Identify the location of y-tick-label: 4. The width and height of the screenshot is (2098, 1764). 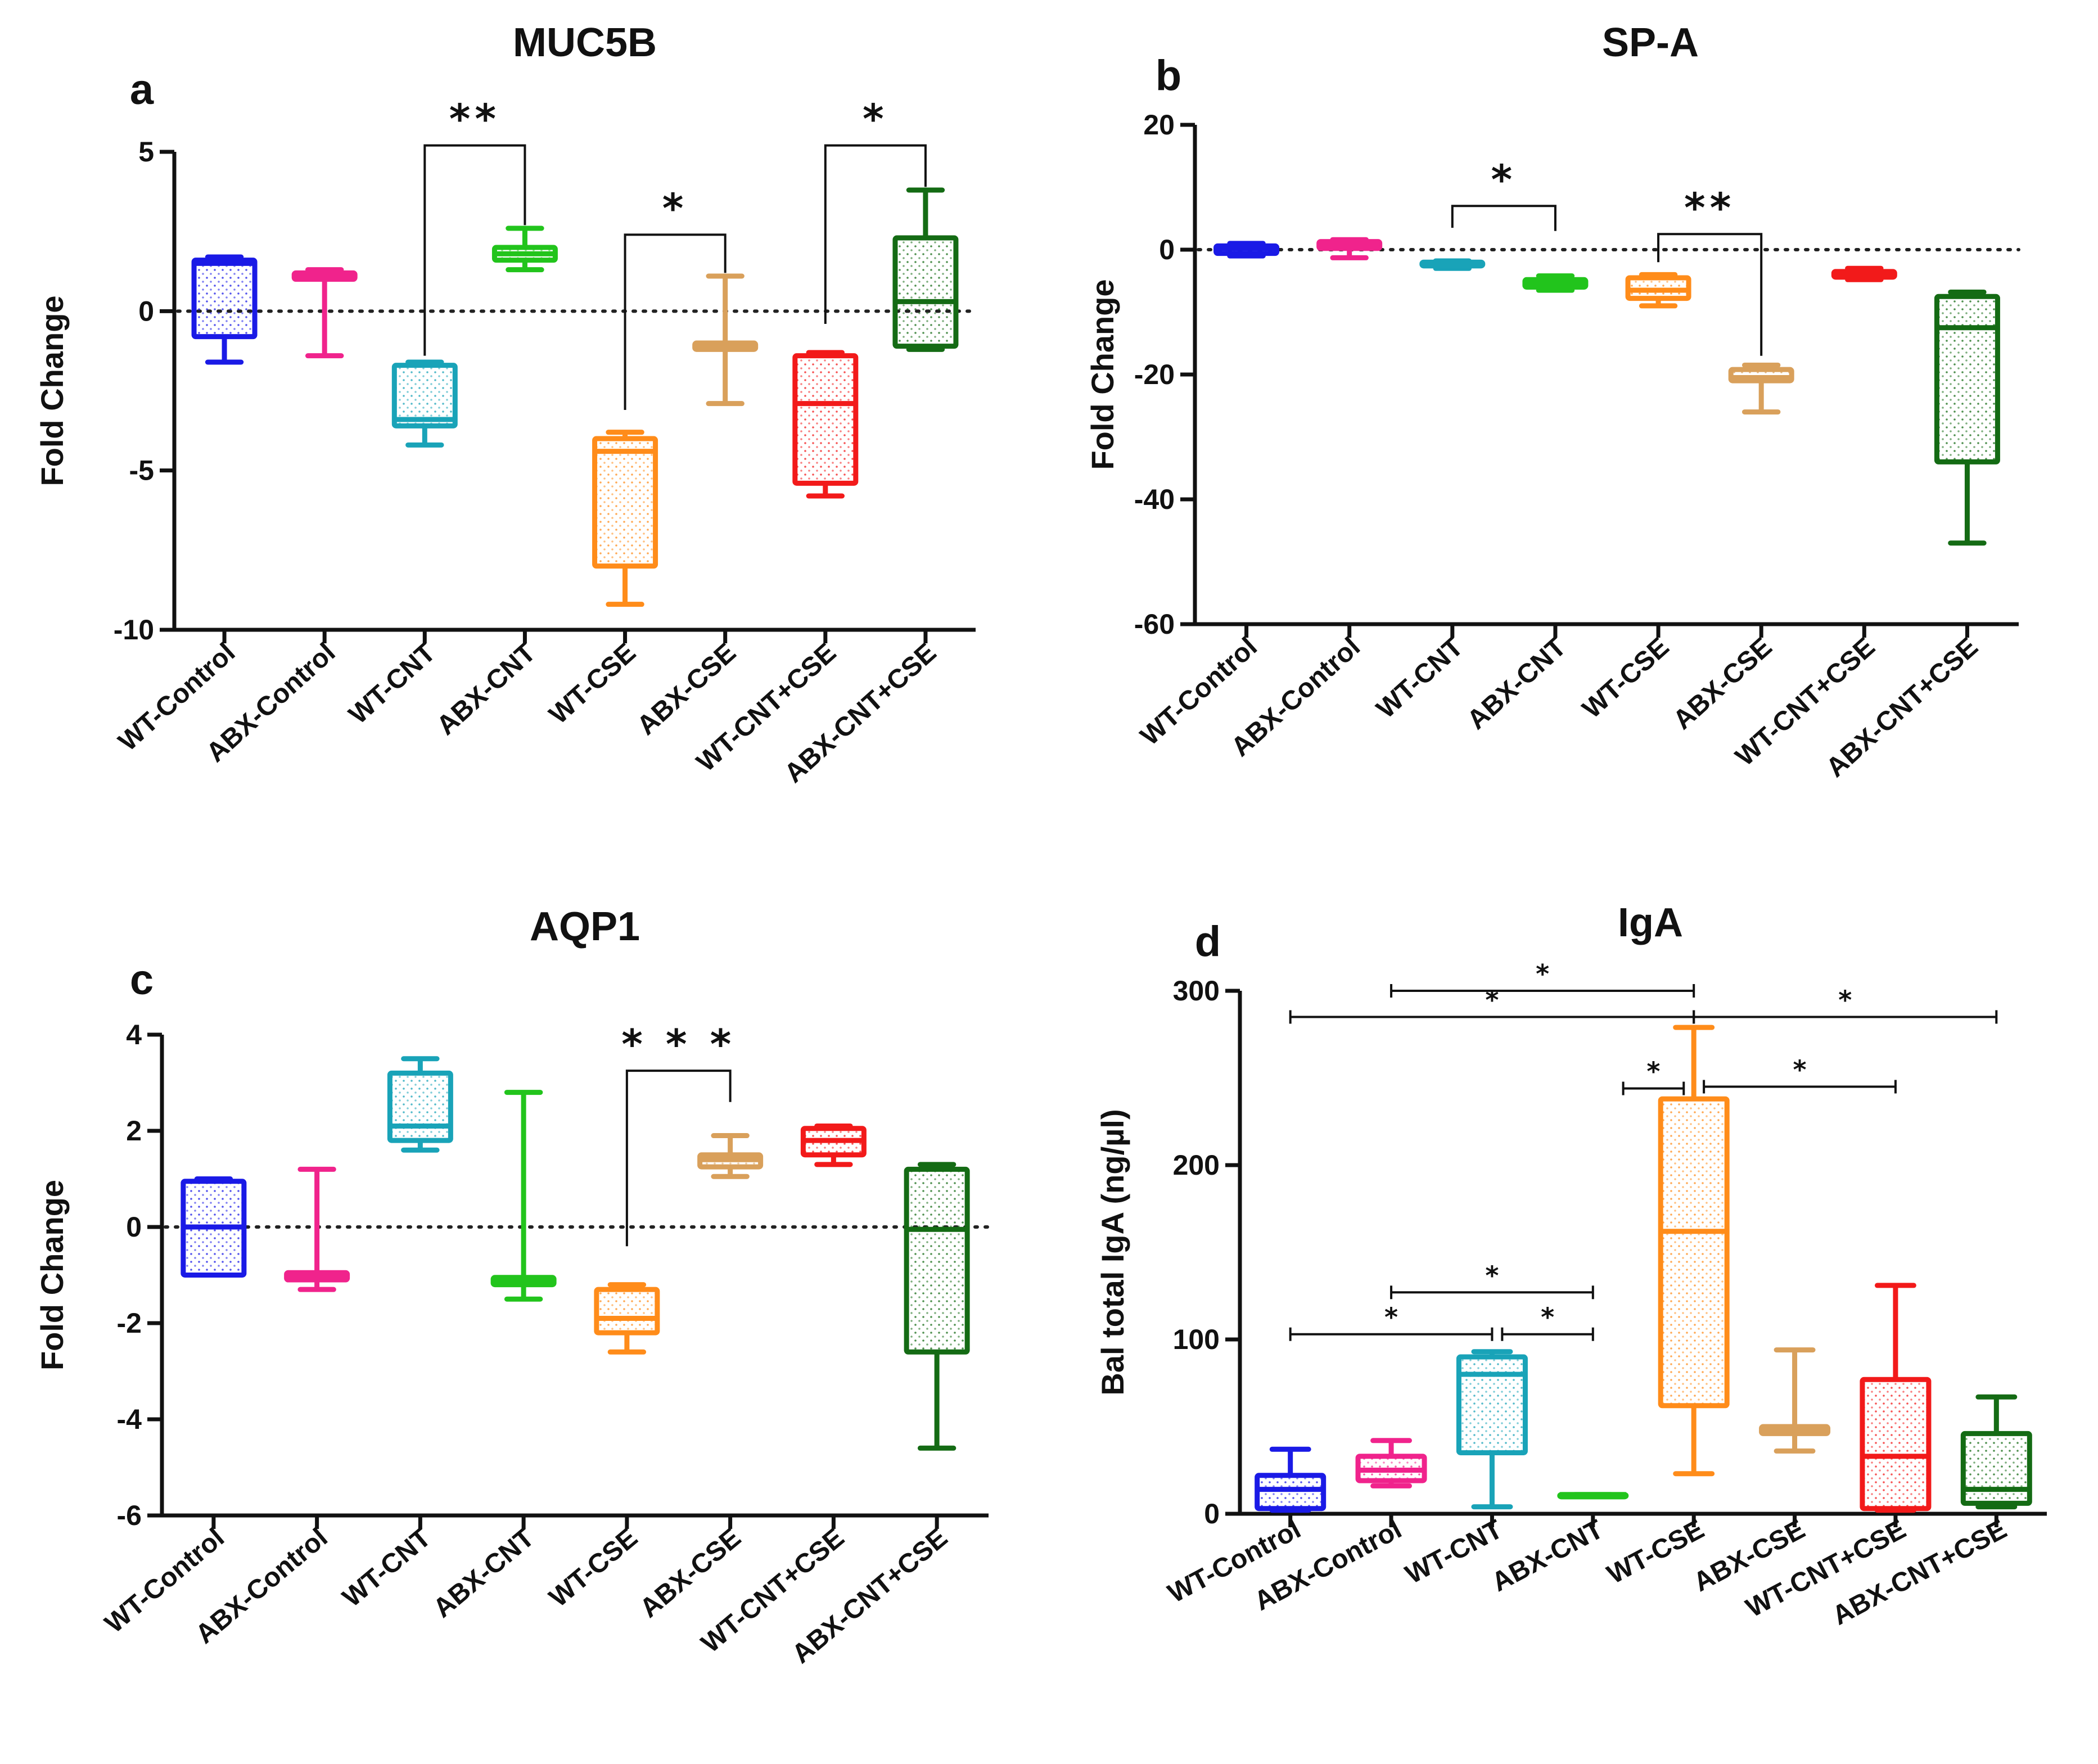
(134, 1034).